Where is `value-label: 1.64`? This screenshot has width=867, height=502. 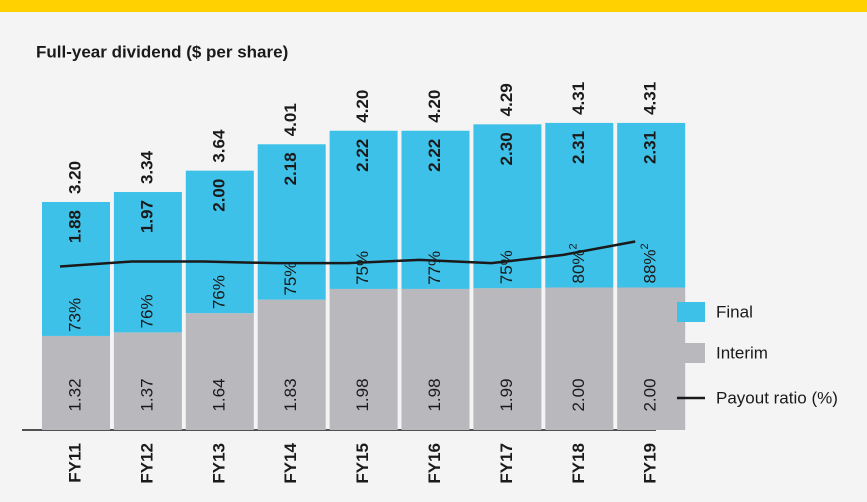 value-label: 1.64 is located at coordinates (218, 394).